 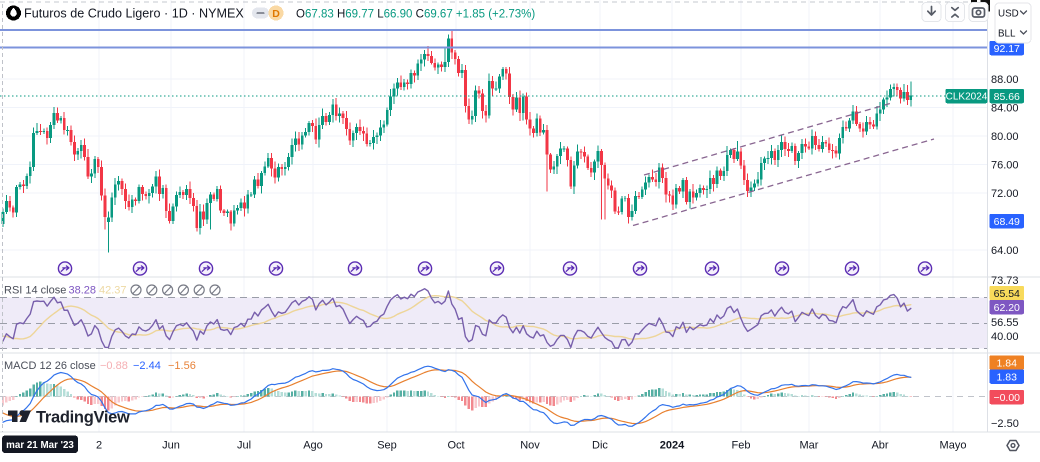 I want to click on svg-text: 88.00, so click(x=1005, y=80).